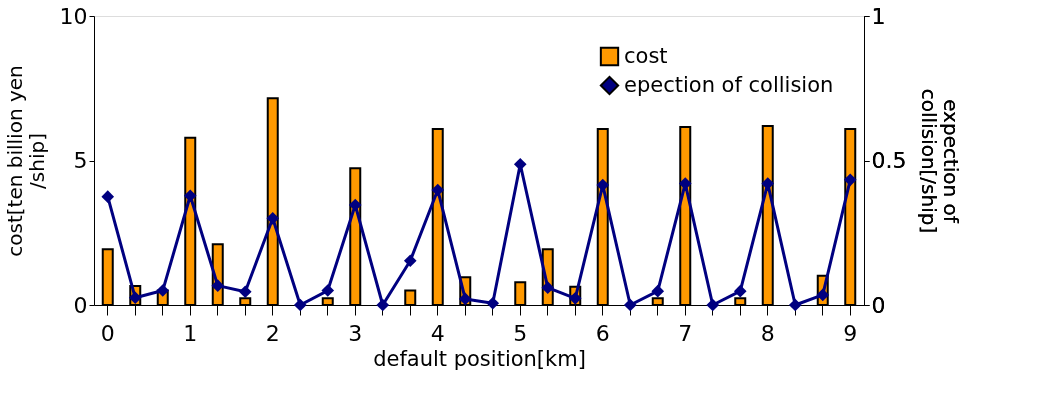 This screenshot has height=407, width=1061. I want to click on y2-tick-label: 0.5, so click(889, 160).